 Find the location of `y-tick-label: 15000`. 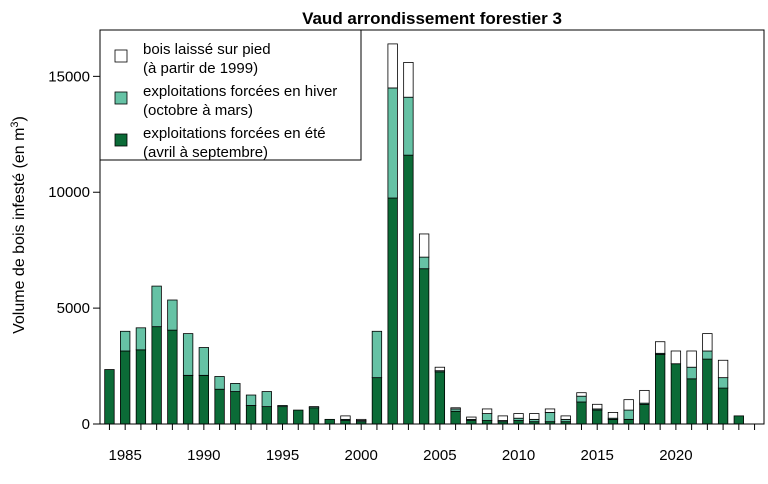

y-tick-label: 15000 is located at coordinates (69, 76).